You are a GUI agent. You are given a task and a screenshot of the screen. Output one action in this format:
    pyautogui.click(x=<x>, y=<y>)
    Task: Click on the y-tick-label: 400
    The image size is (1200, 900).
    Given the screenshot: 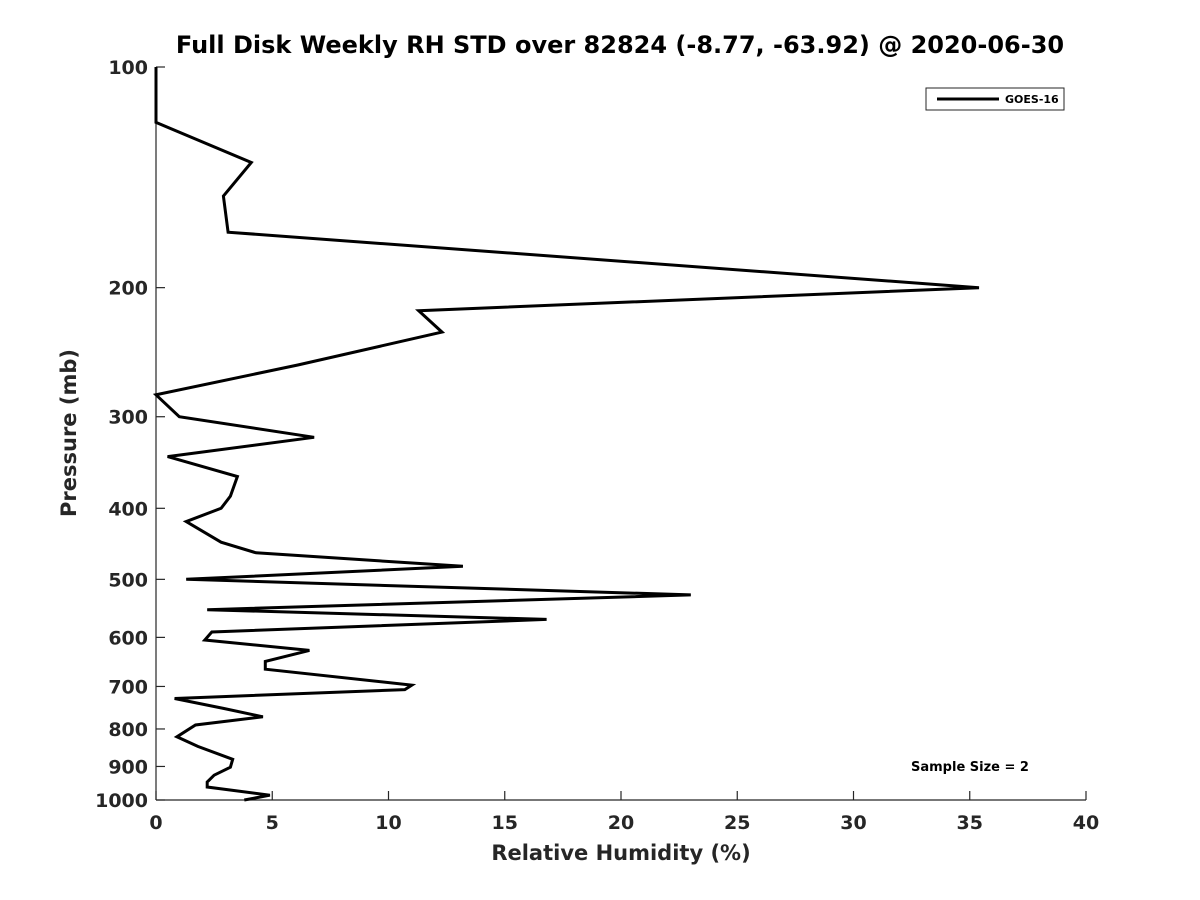 What is the action you would take?
    pyautogui.click(x=128, y=509)
    